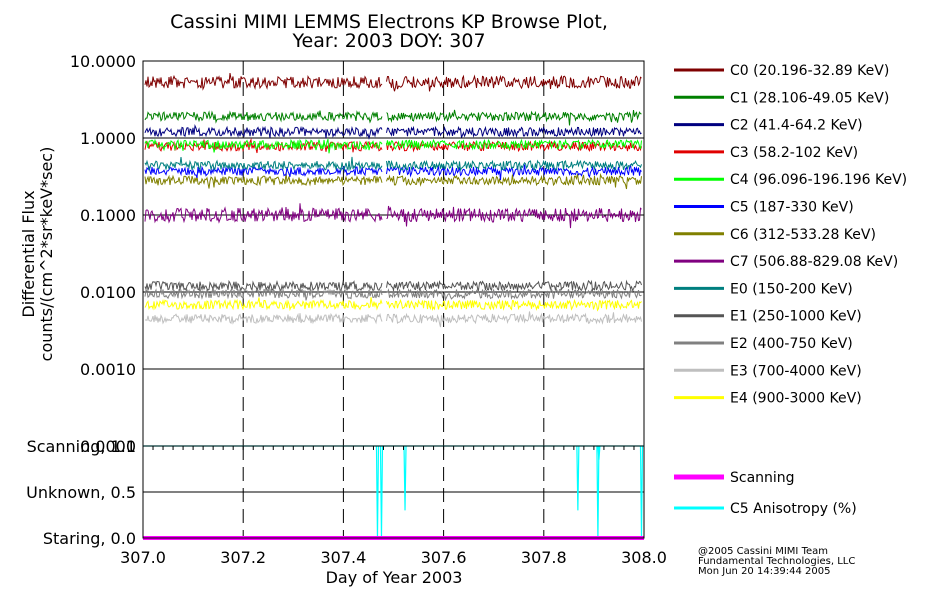 Image resolution: width=950 pixels, height=600 pixels. What do you see at coordinates (393, 285) in the screenshot?
I see `series-line-e1` at bounding box center [393, 285].